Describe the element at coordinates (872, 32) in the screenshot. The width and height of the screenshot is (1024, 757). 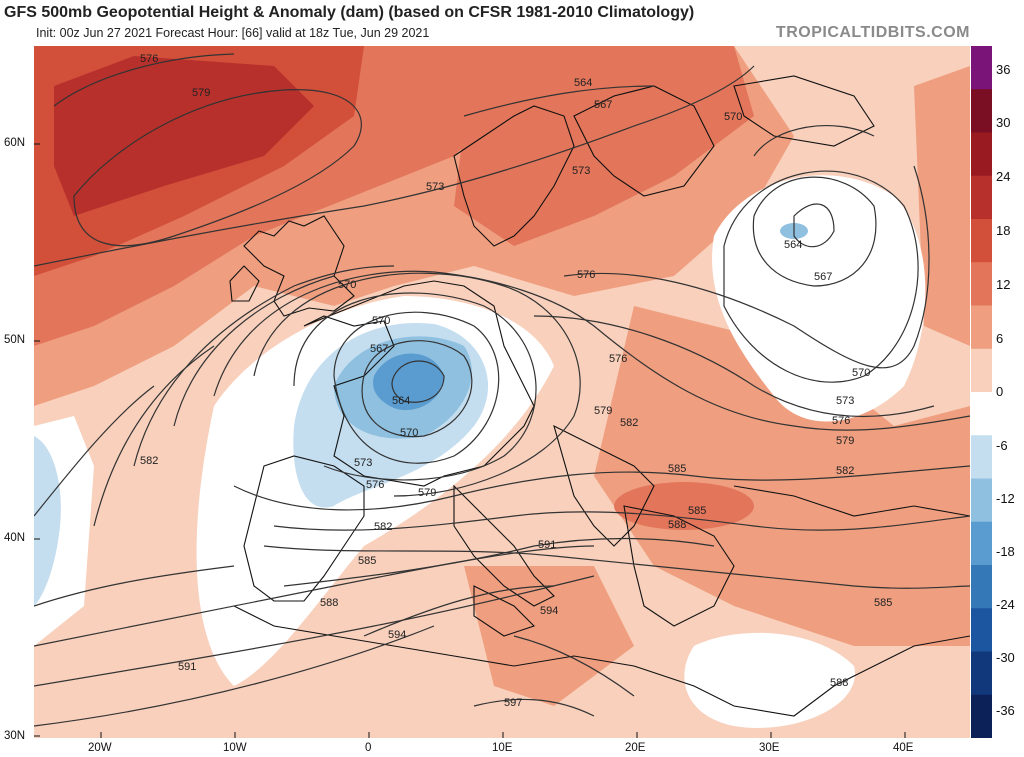
I see `brand-watermark: TROPICALTIDBITS.COM` at that location.